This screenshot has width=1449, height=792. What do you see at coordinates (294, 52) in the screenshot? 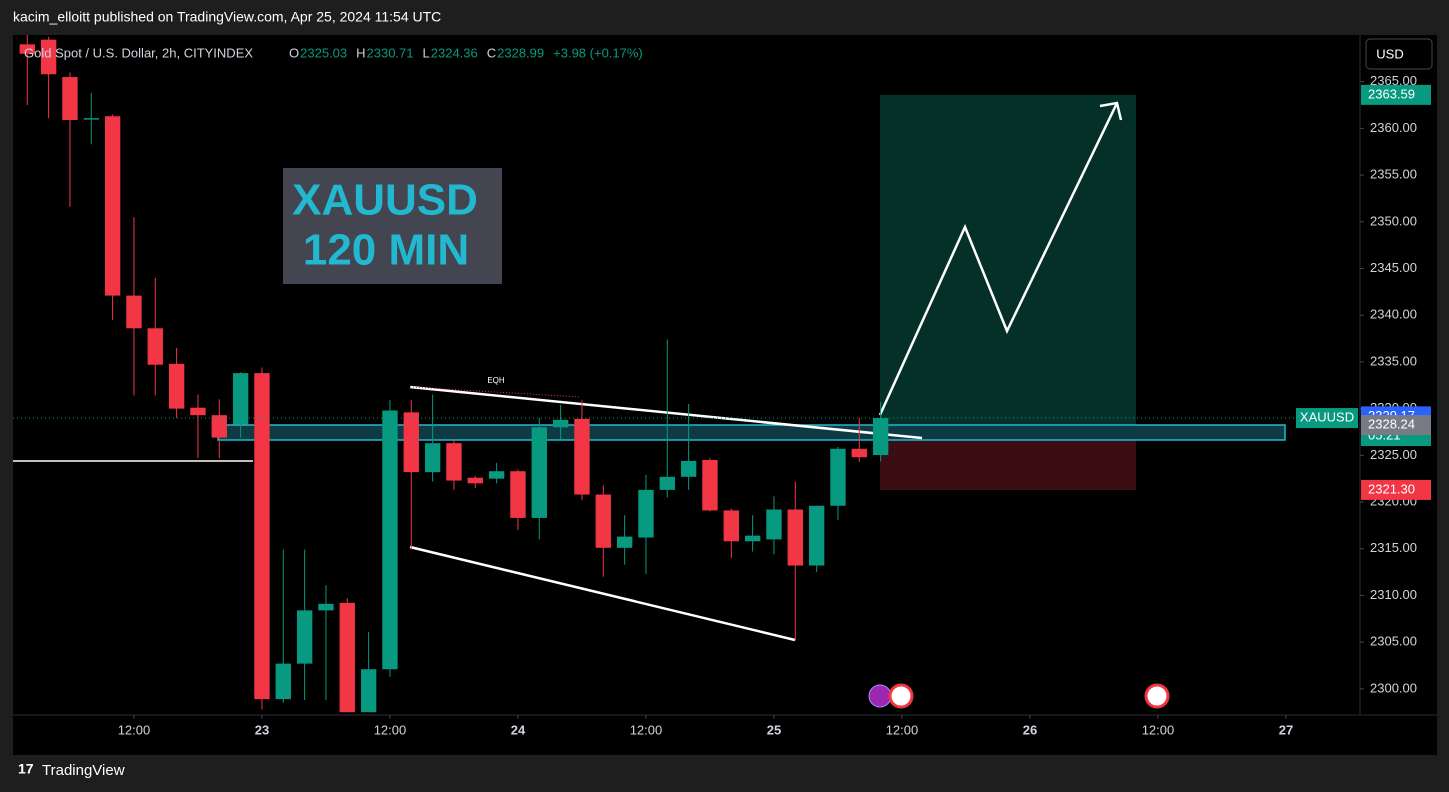
I see `legend-key: O` at bounding box center [294, 52].